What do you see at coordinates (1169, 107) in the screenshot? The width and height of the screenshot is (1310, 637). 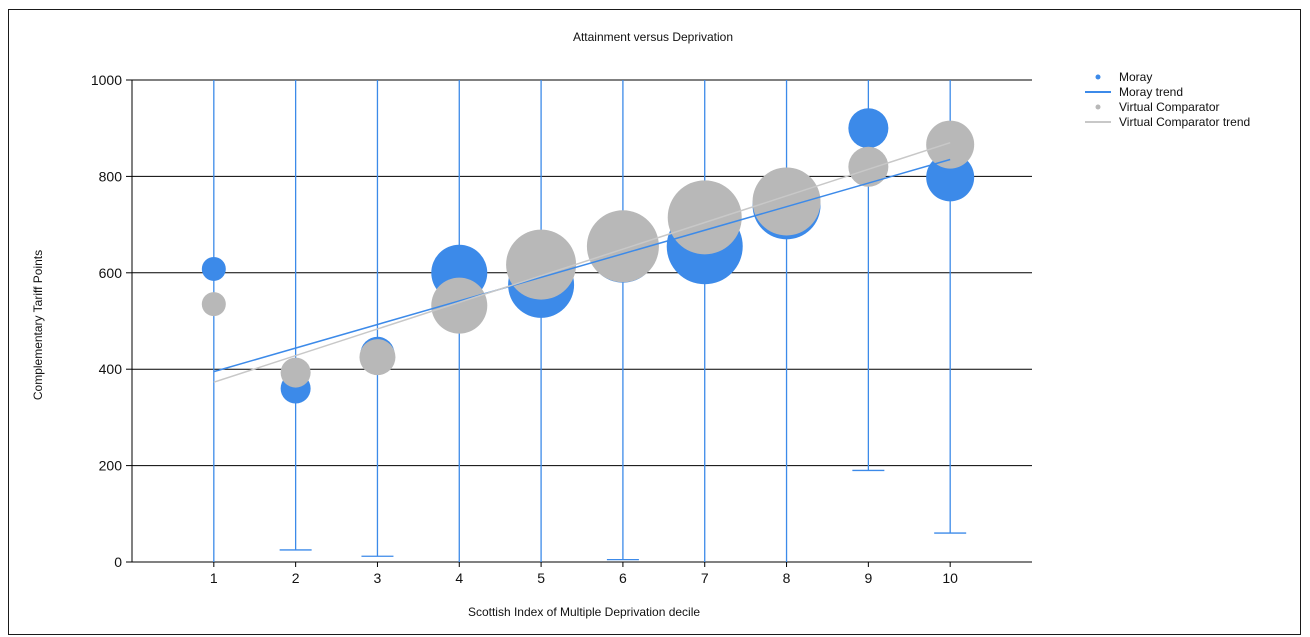 I see `legend-label: Virtual Comparator` at bounding box center [1169, 107].